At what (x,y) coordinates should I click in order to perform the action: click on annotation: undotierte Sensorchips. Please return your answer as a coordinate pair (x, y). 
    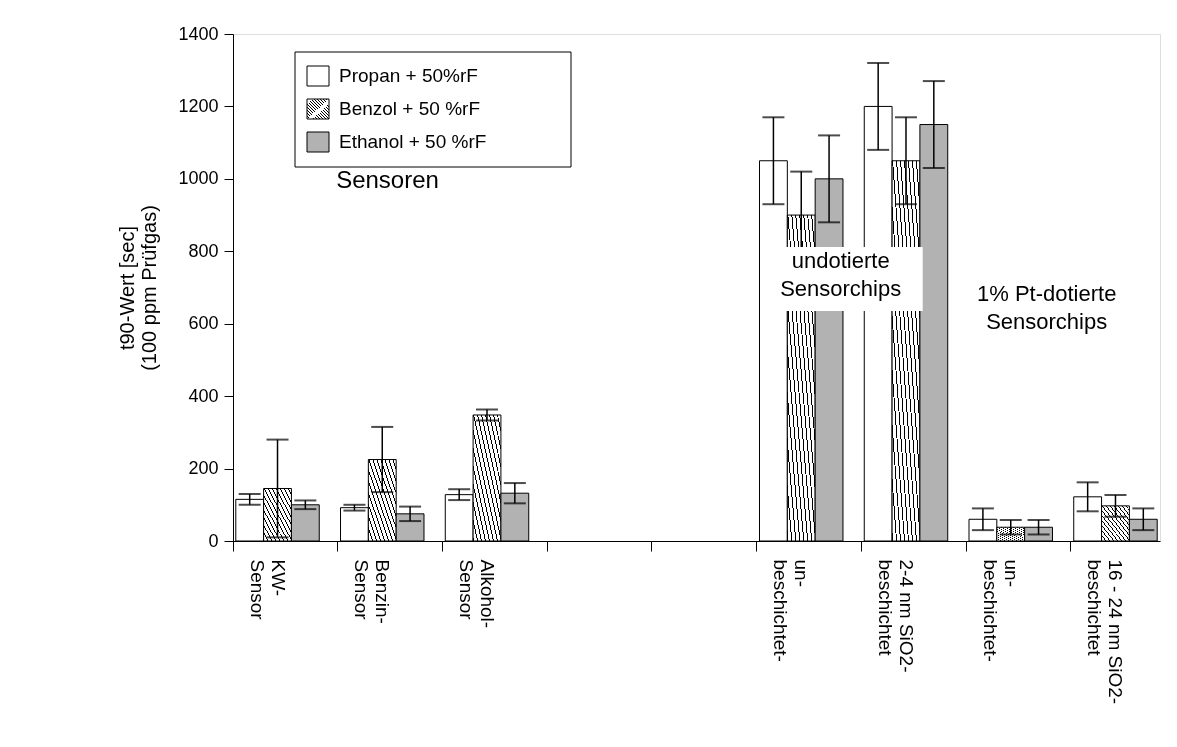
    Looking at the image, I should click on (841, 274).